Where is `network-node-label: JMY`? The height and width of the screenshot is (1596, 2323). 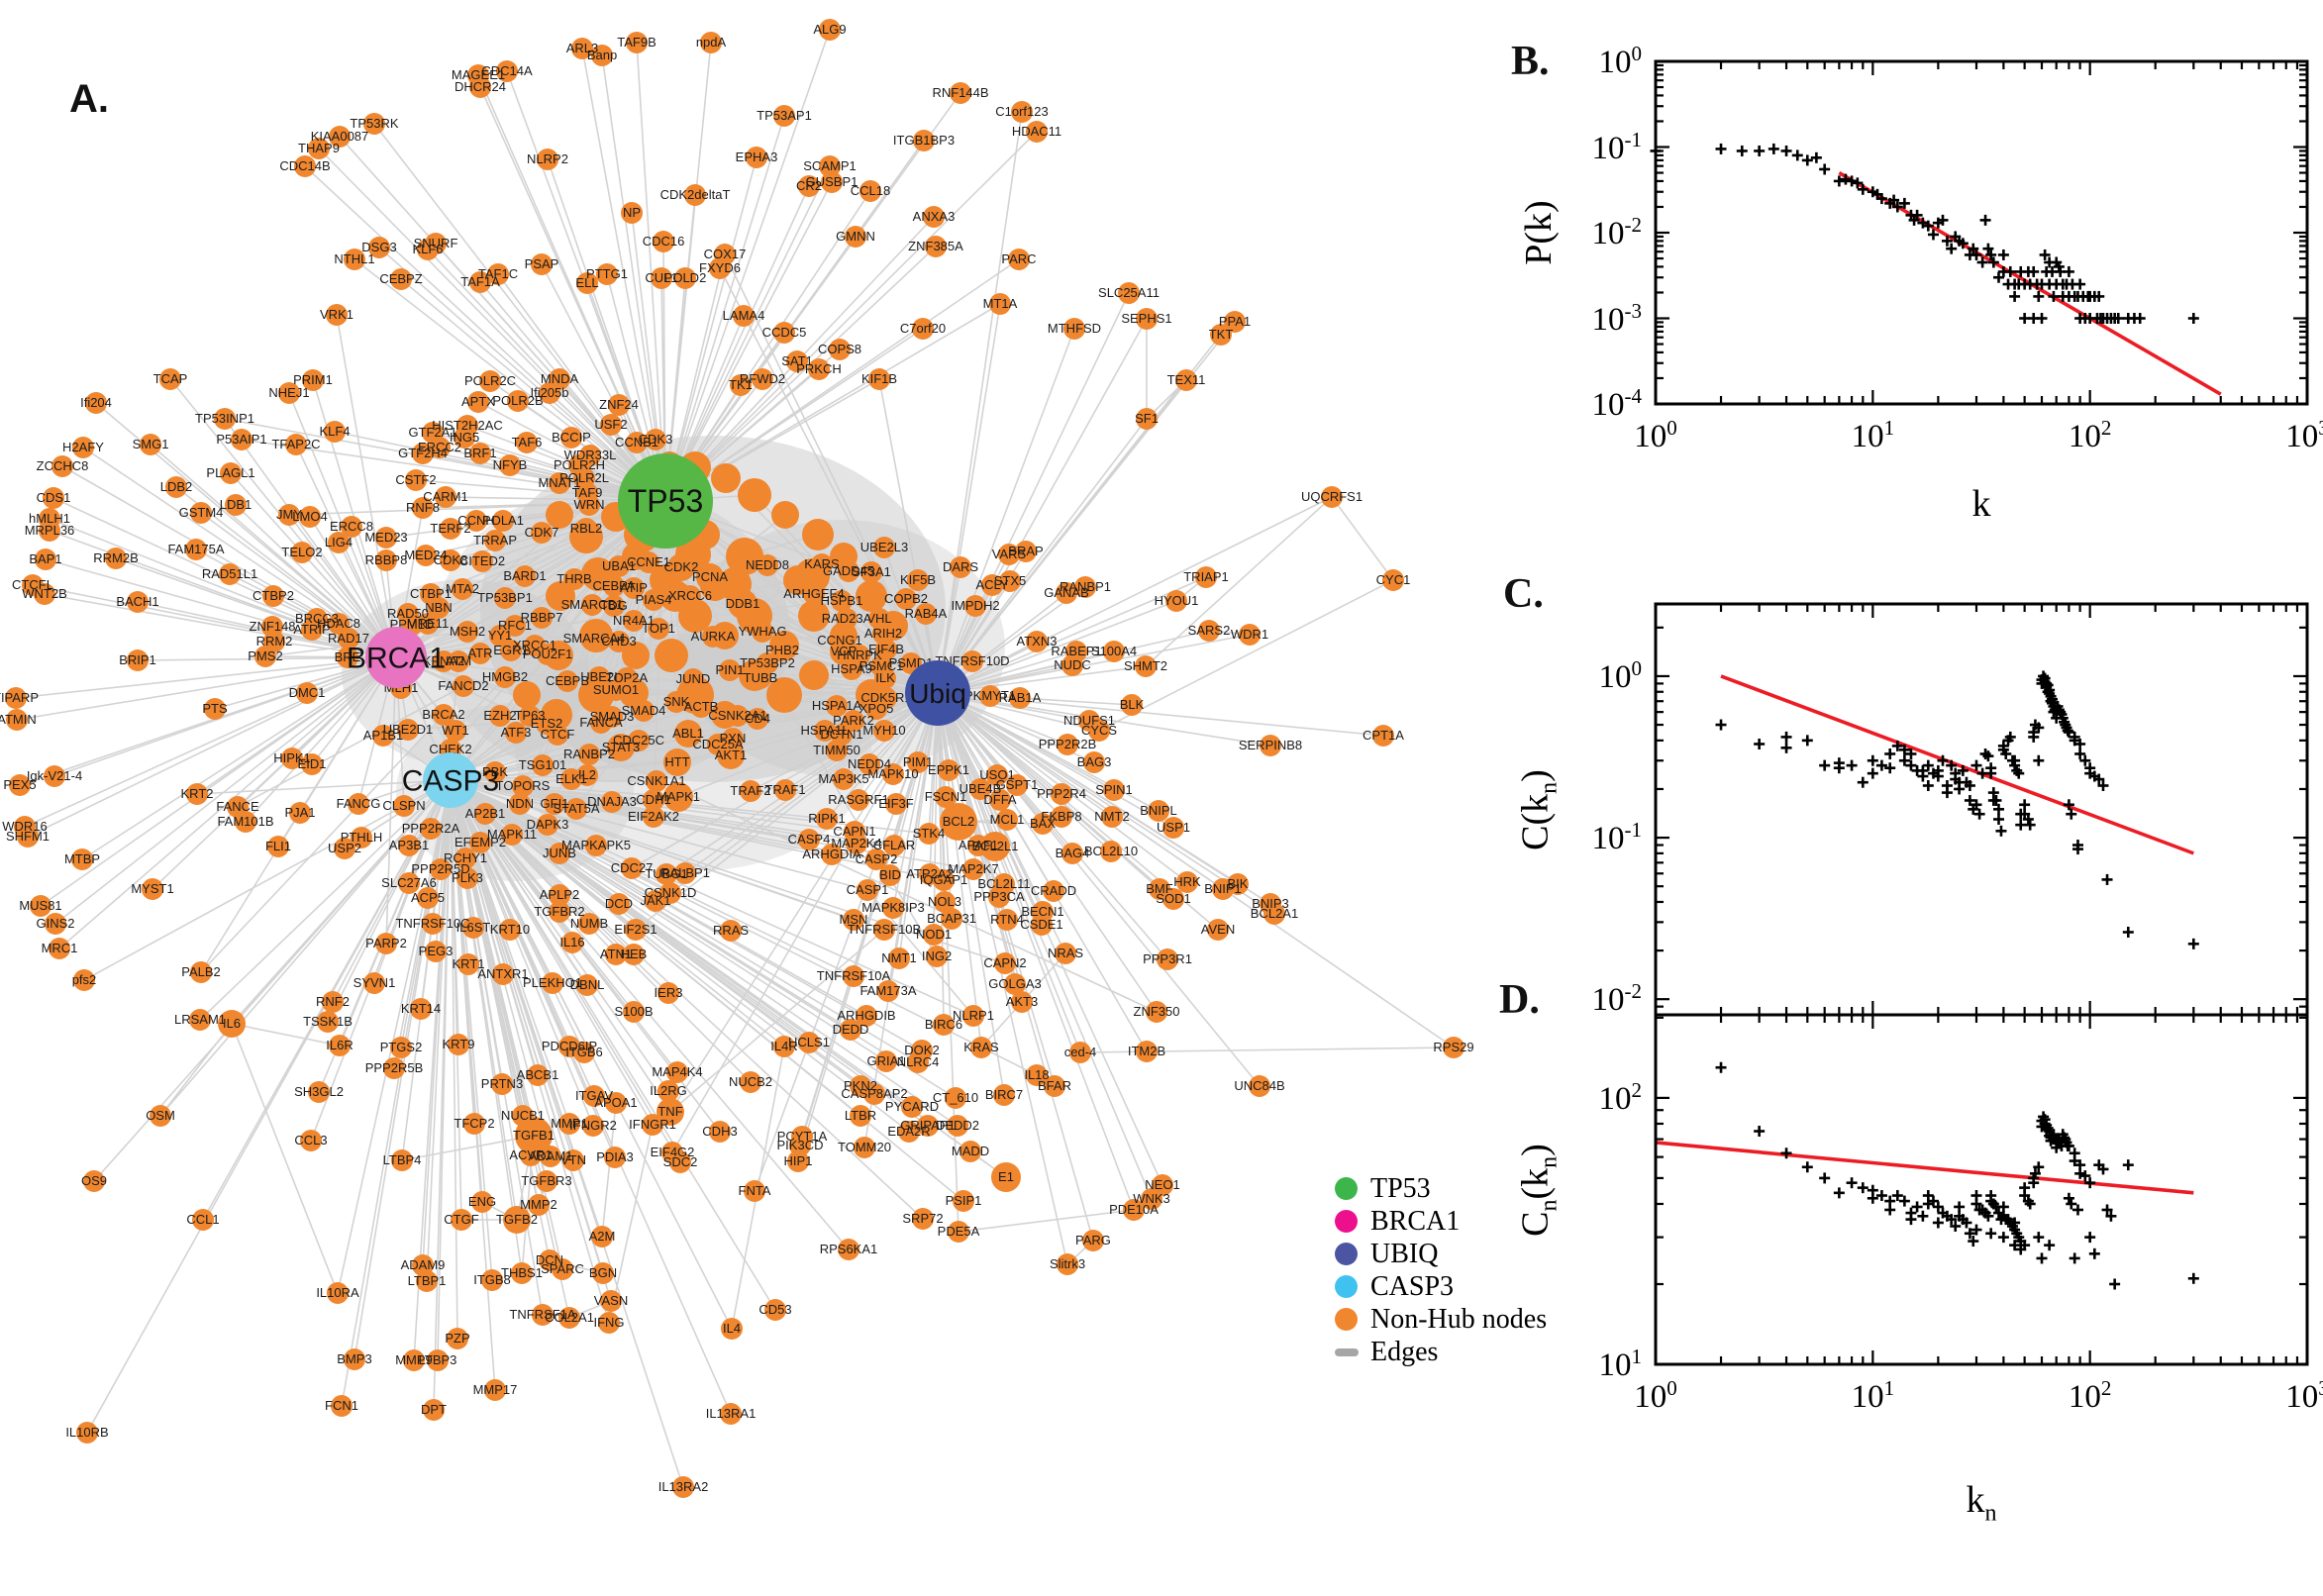
network-node-label: JMY is located at coordinates (289, 514).